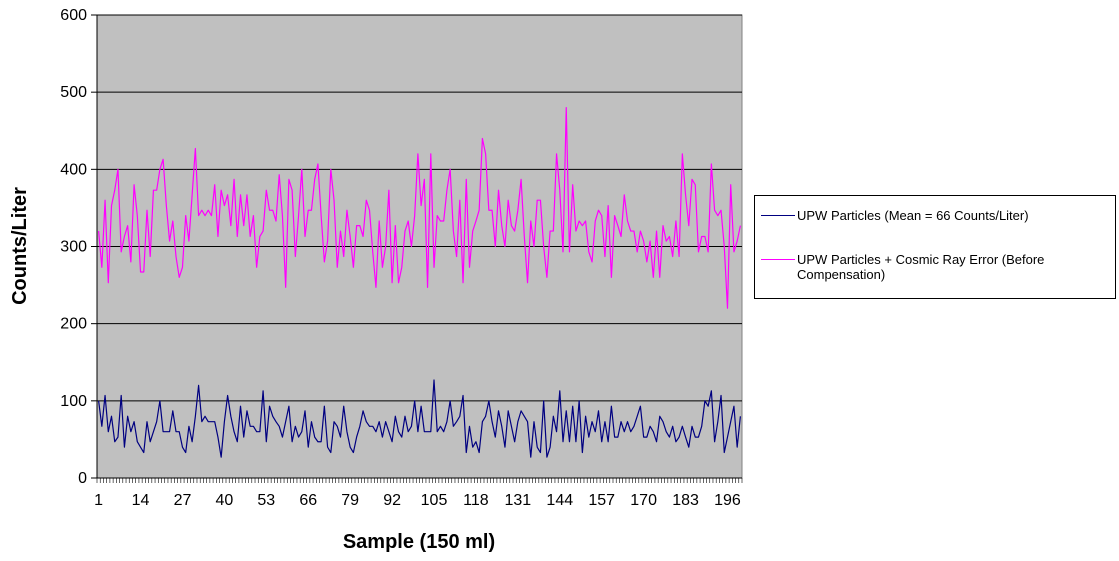  What do you see at coordinates (82, 478) in the screenshot?
I see `y-tick-label: 0` at bounding box center [82, 478].